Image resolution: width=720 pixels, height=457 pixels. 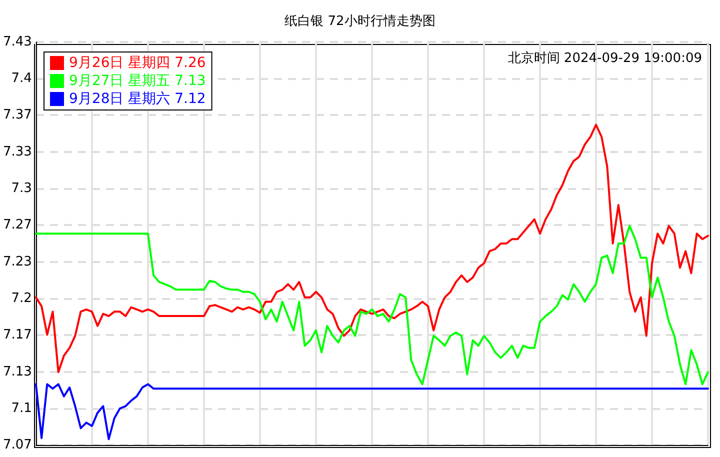 I want to click on y-tick-label: 7.23, so click(x=17, y=262).